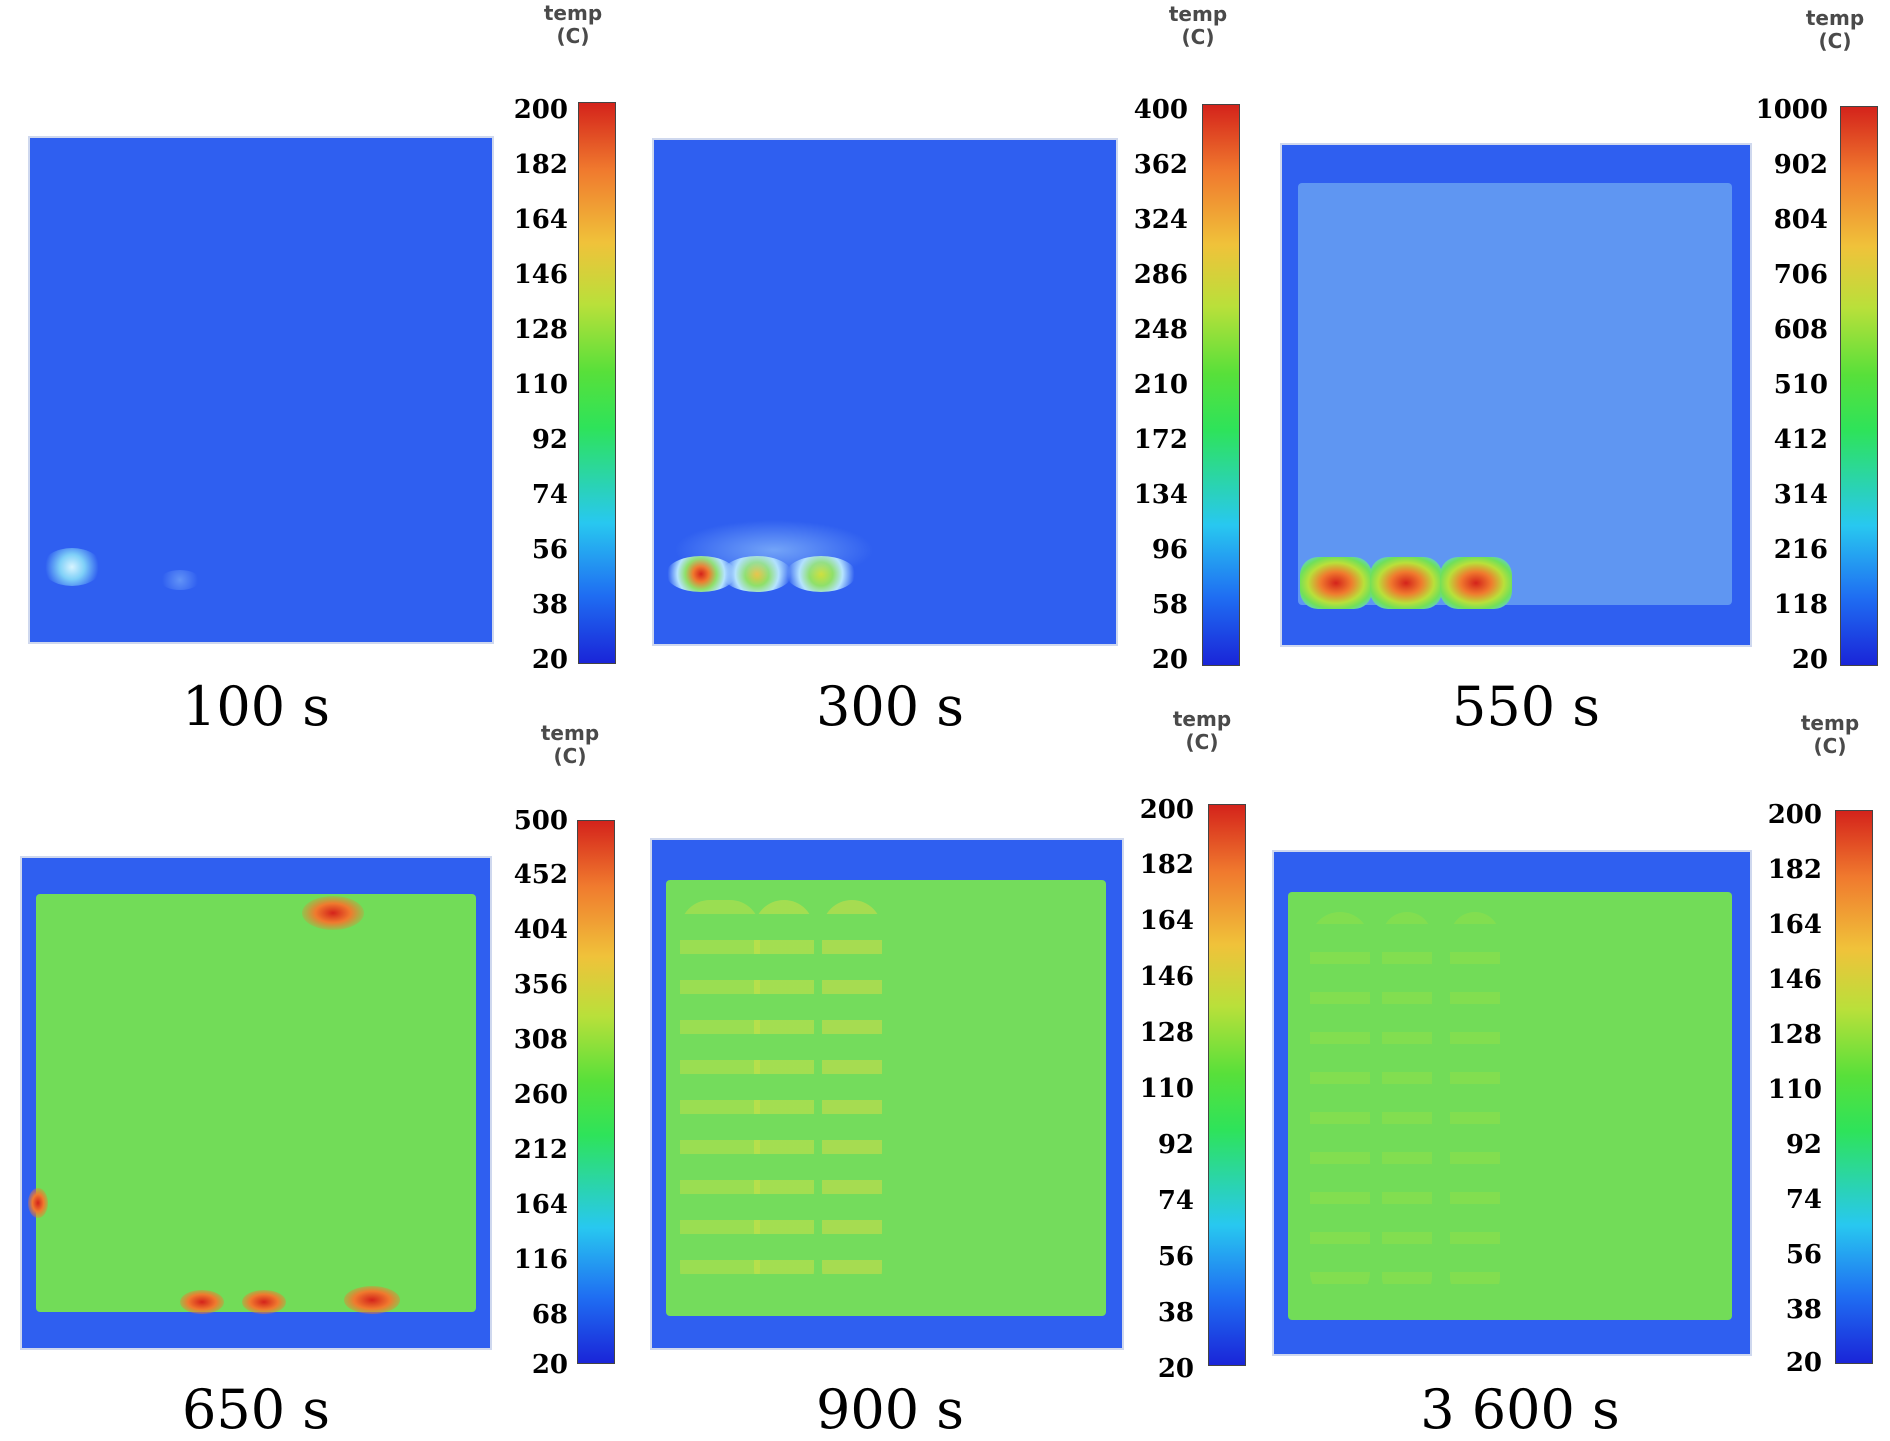 The width and height of the screenshot is (1890, 1441). What do you see at coordinates (1160, 330) in the screenshot?
I see `colorbar-tick: 248` at bounding box center [1160, 330].